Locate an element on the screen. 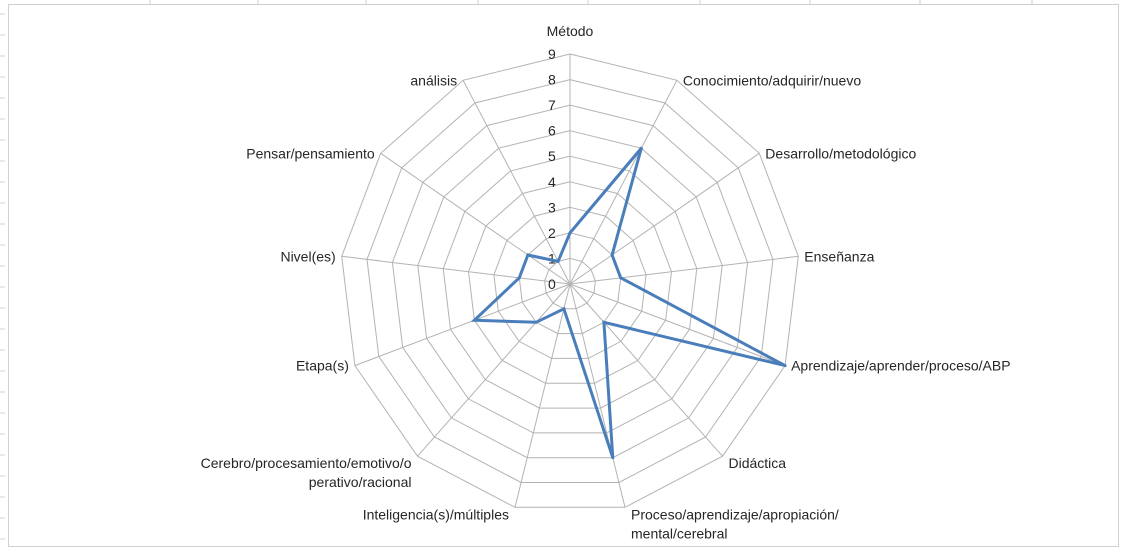 Image resolution: width=1128 pixels, height=559 pixels. category-label-line: Didáctica is located at coordinates (758, 463).